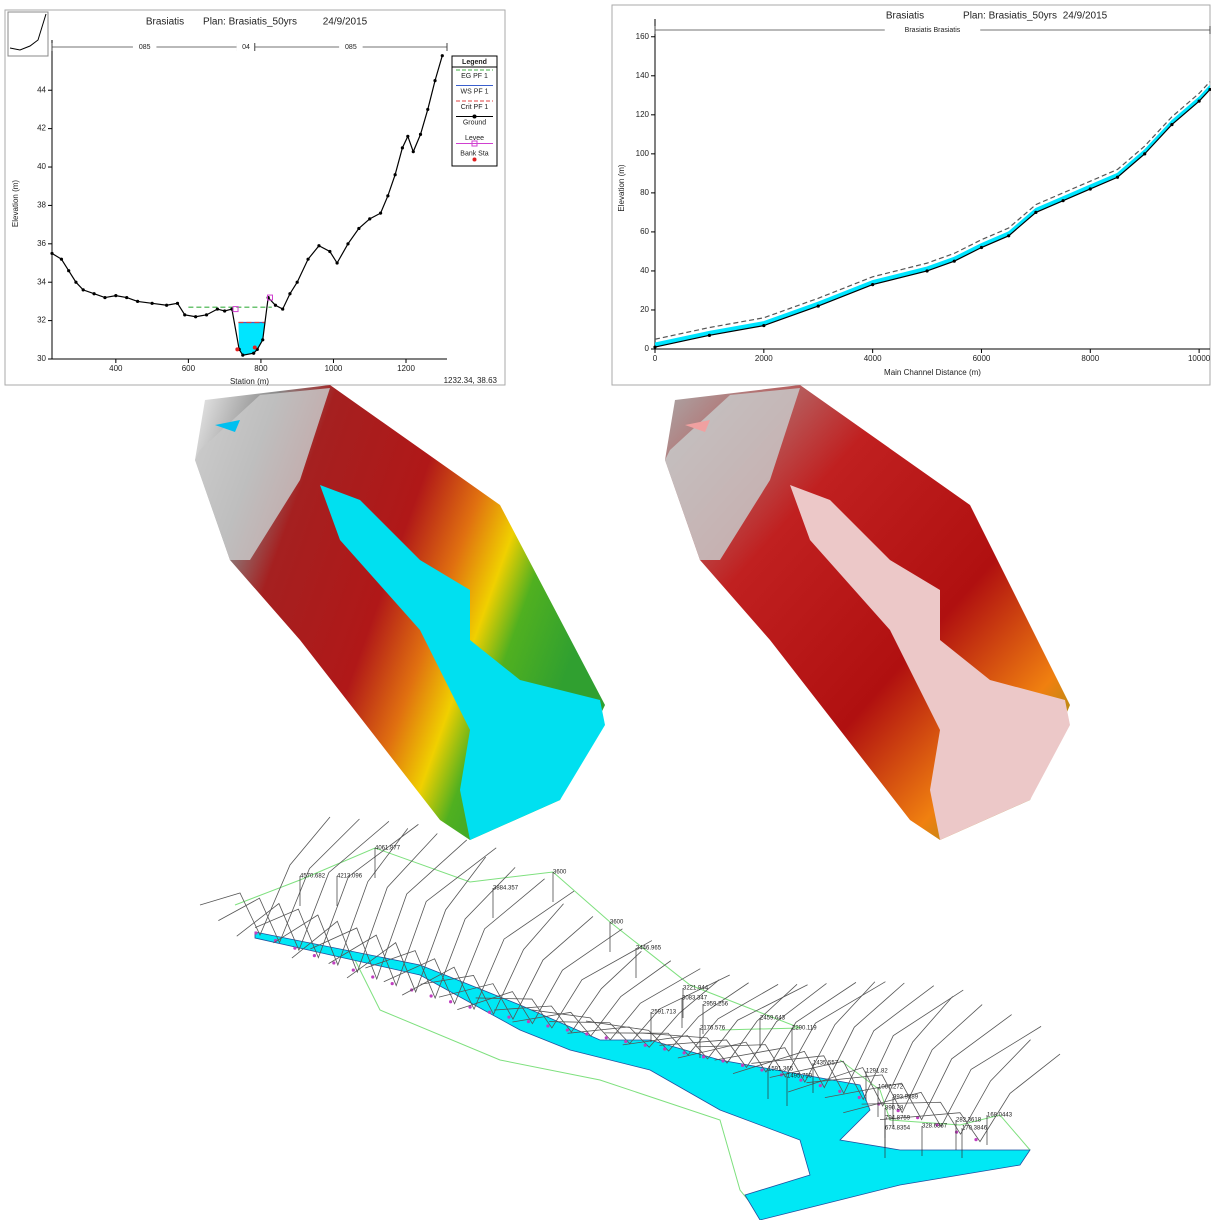 This screenshot has width=1211, height=1225. Describe the element at coordinates (643, 36) in the screenshot. I see `y-tick-label: 160` at that location.